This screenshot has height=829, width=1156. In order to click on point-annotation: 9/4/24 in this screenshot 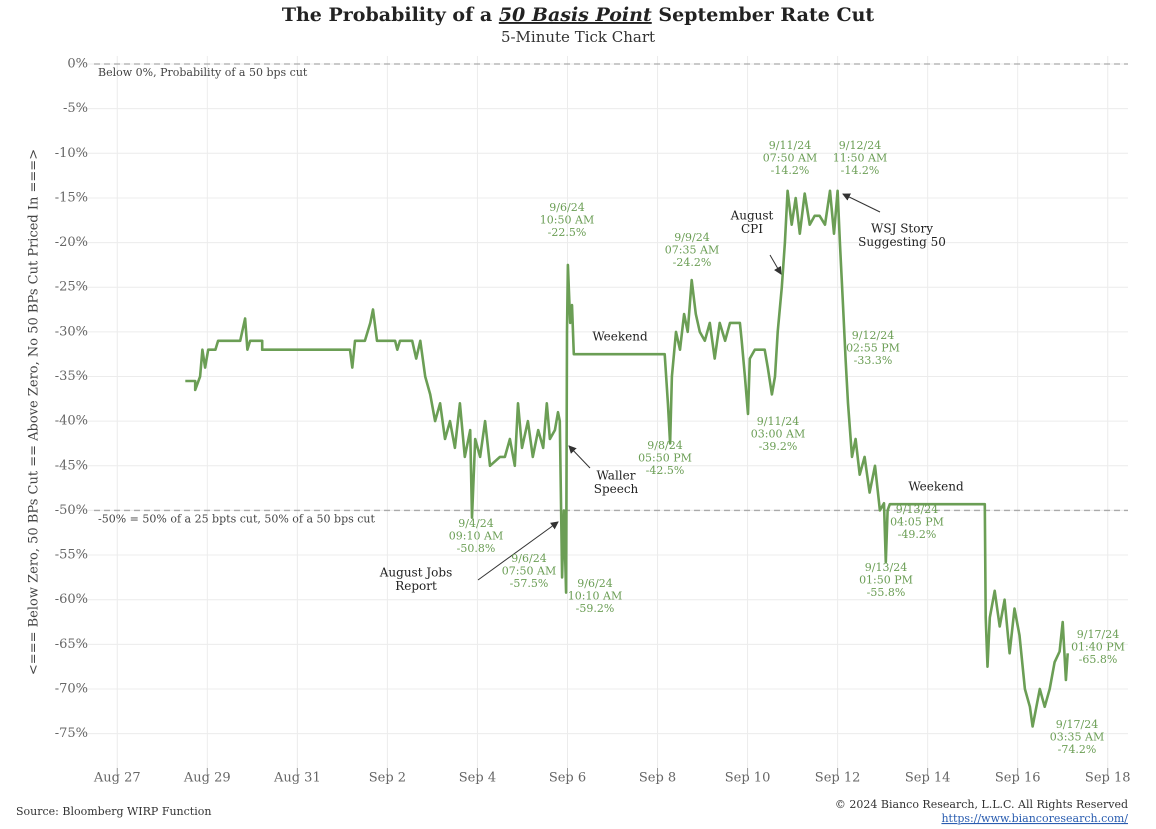, I will do `click(475, 523)`.